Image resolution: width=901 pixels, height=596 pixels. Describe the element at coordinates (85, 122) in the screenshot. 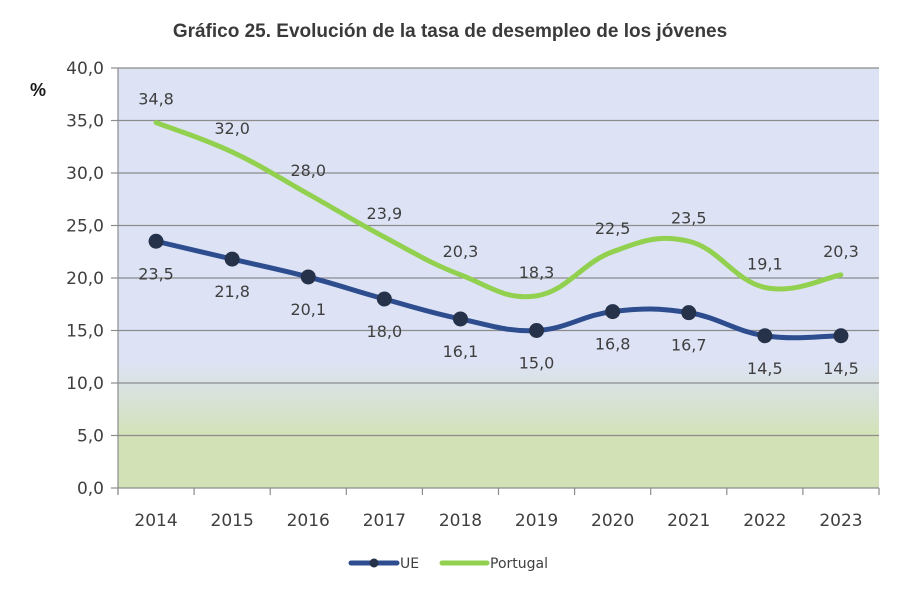

I see `y-tick-label: 35,0` at that location.